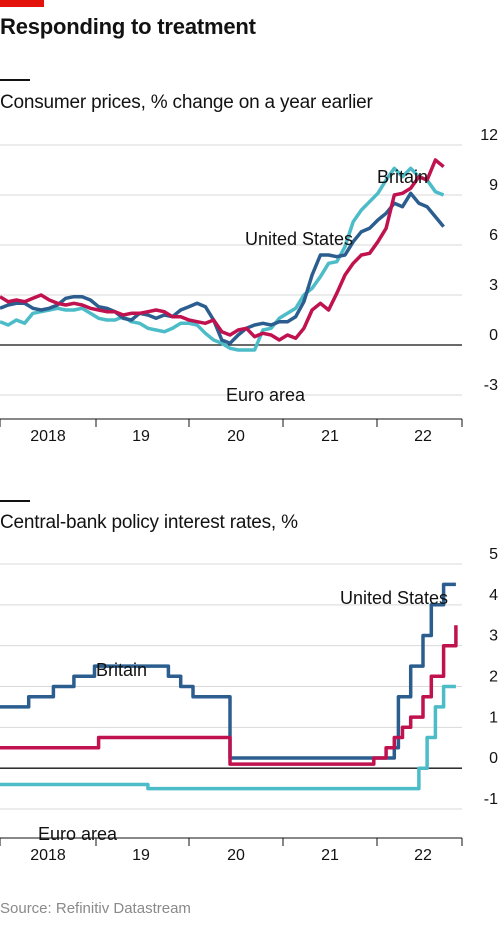 The image size is (500, 930). What do you see at coordinates (489, 135) in the screenshot?
I see `y-tick-label: 12` at bounding box center [489, 135].